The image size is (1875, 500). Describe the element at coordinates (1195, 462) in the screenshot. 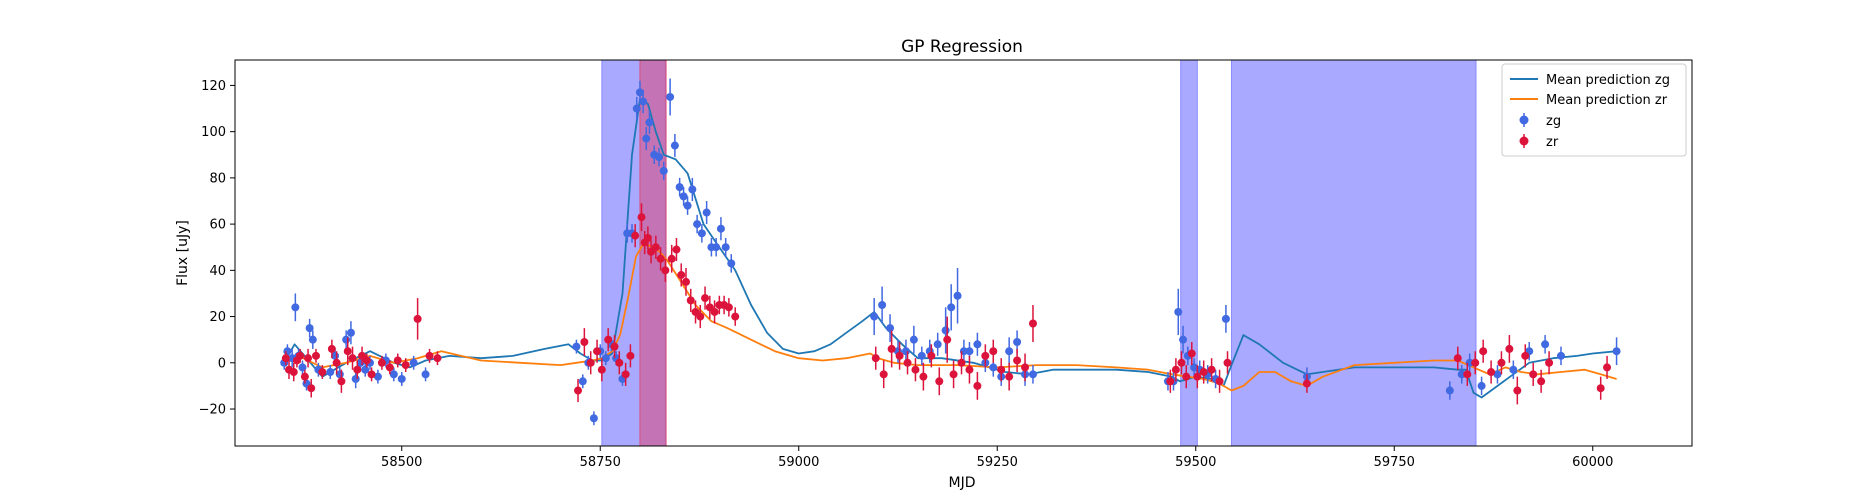

I see `x-tick-label: 59500` at that location.